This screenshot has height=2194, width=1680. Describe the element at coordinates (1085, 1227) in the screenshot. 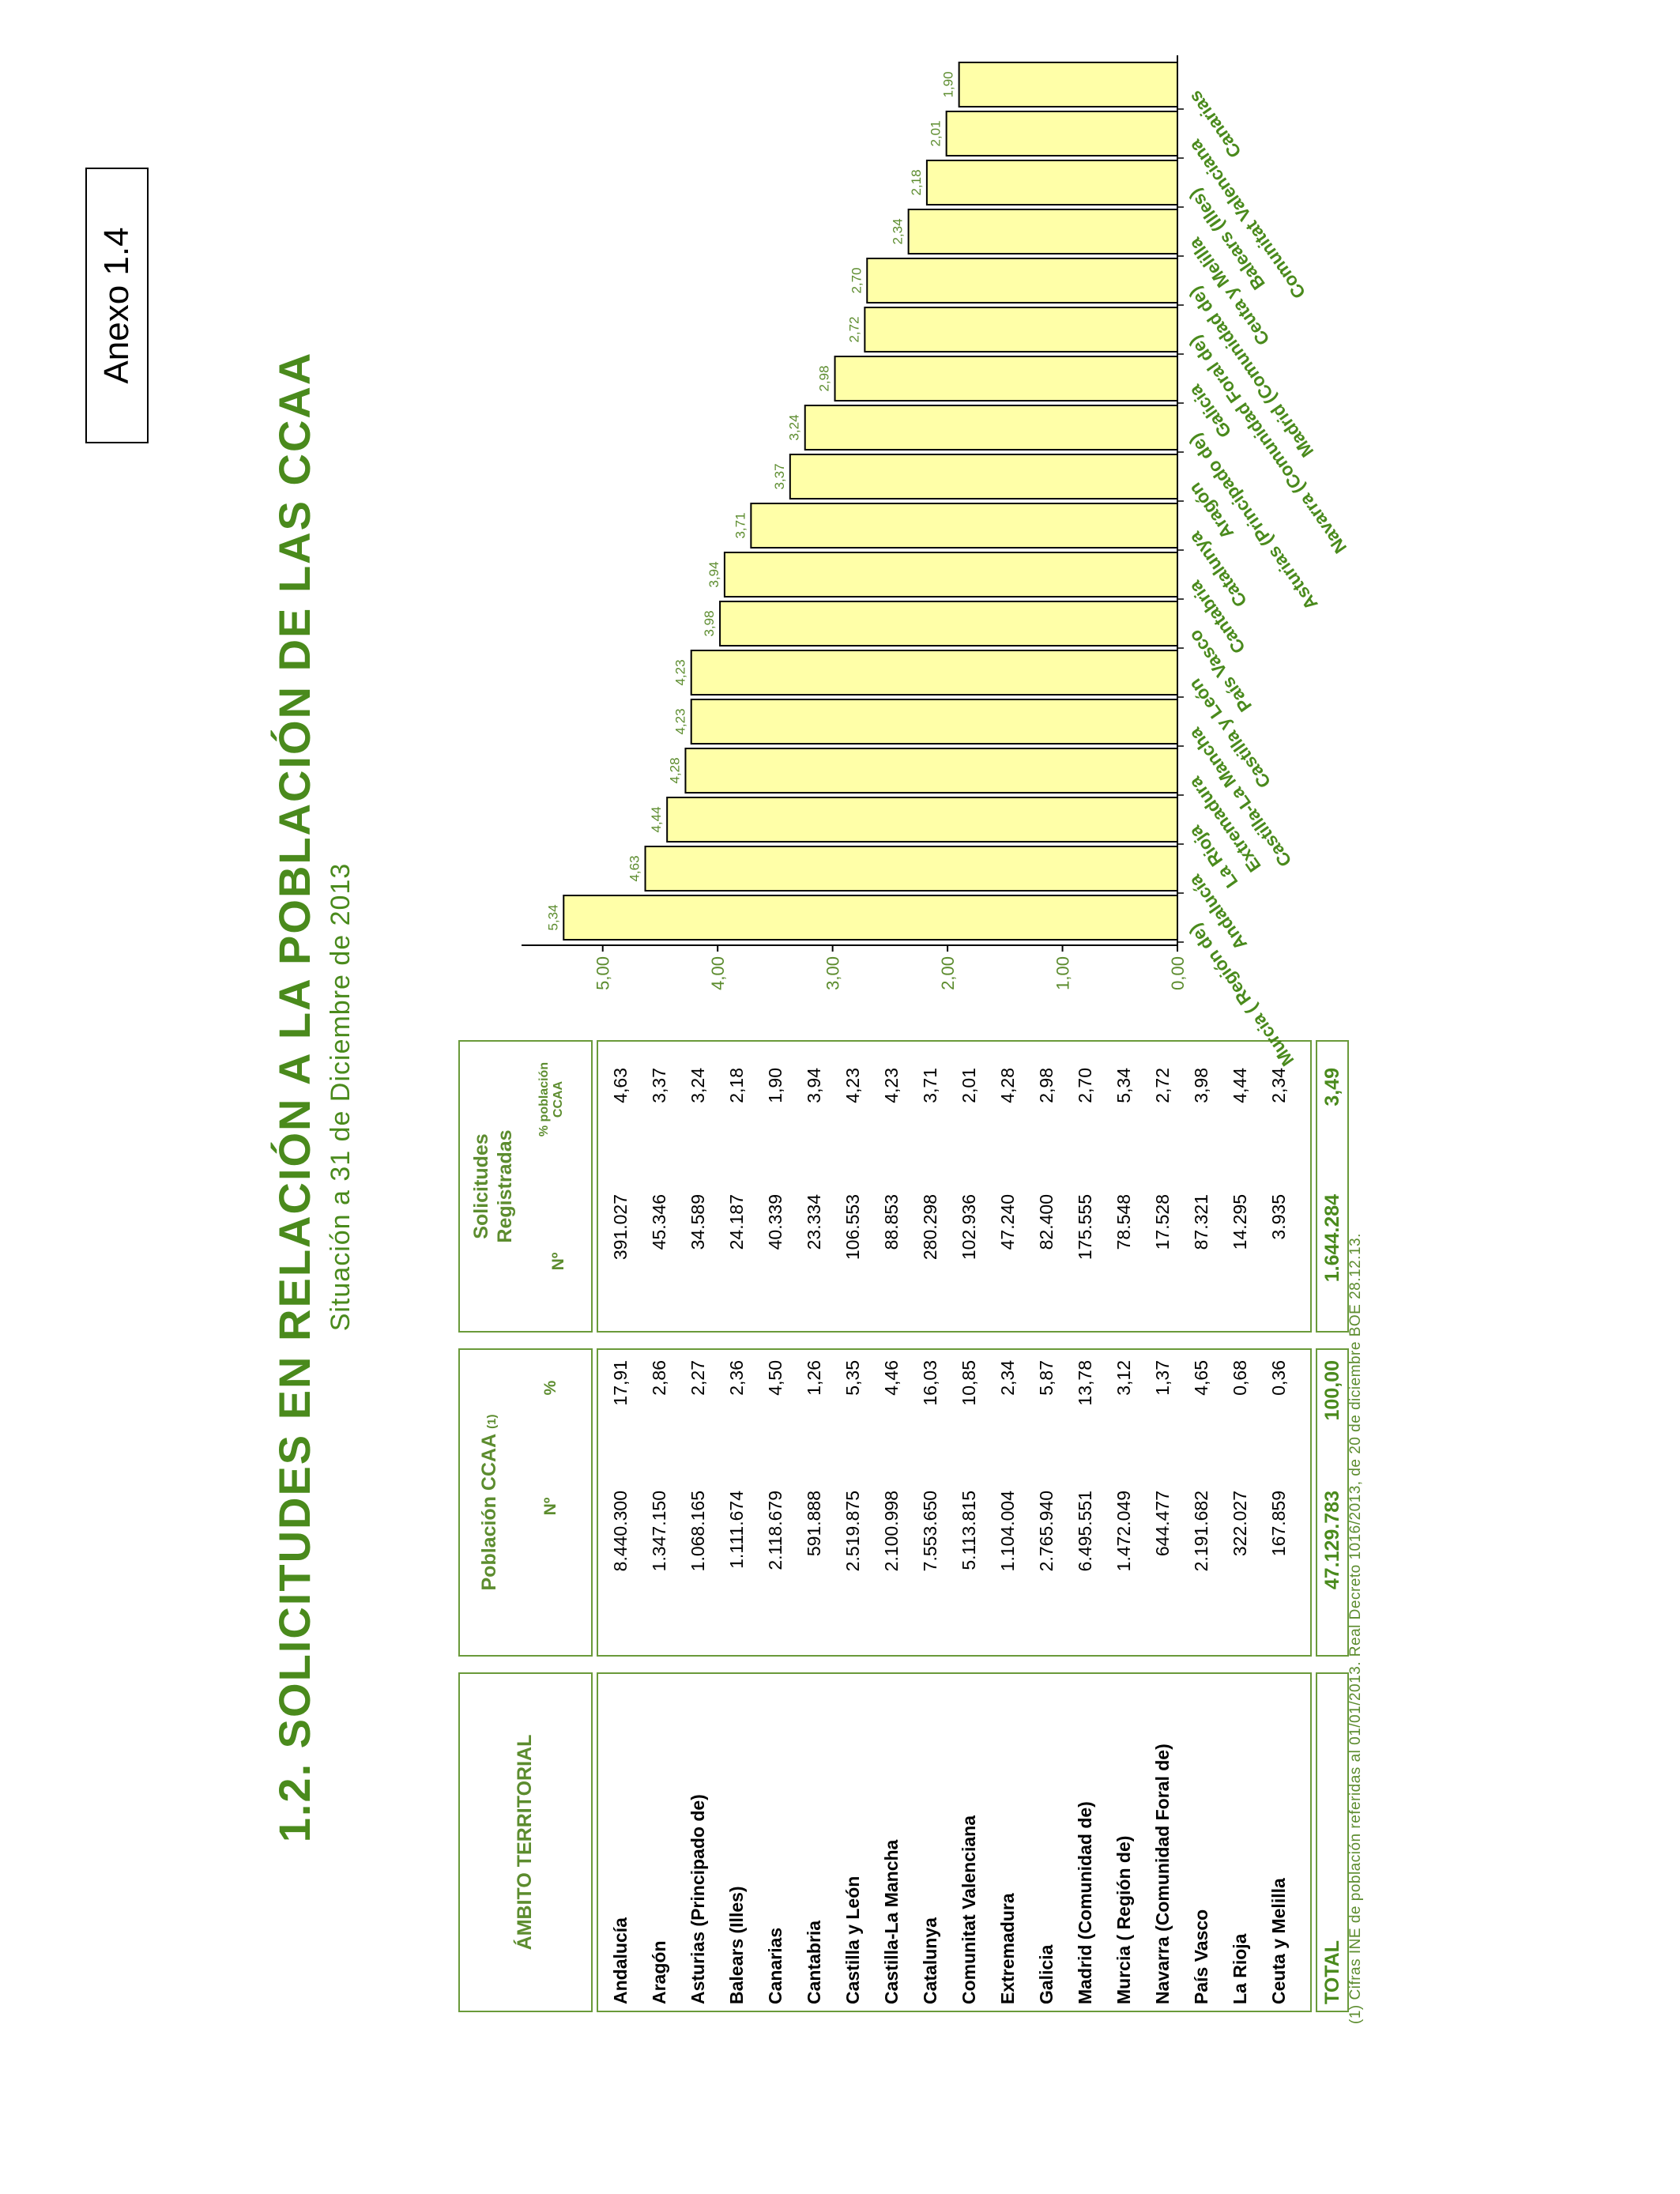

I see `row-solicitudes: 175.555` at that location.